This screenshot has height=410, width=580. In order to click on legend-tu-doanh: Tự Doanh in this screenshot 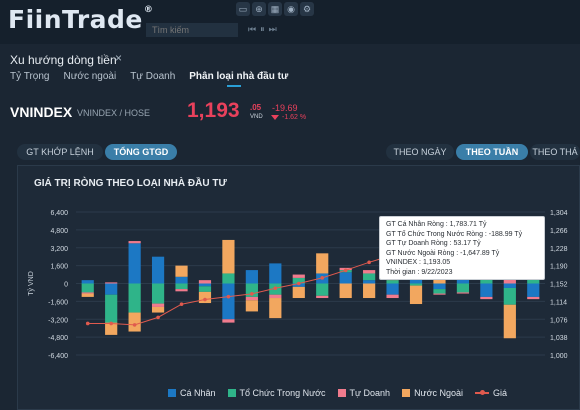, I will do `click(363, 393)`.